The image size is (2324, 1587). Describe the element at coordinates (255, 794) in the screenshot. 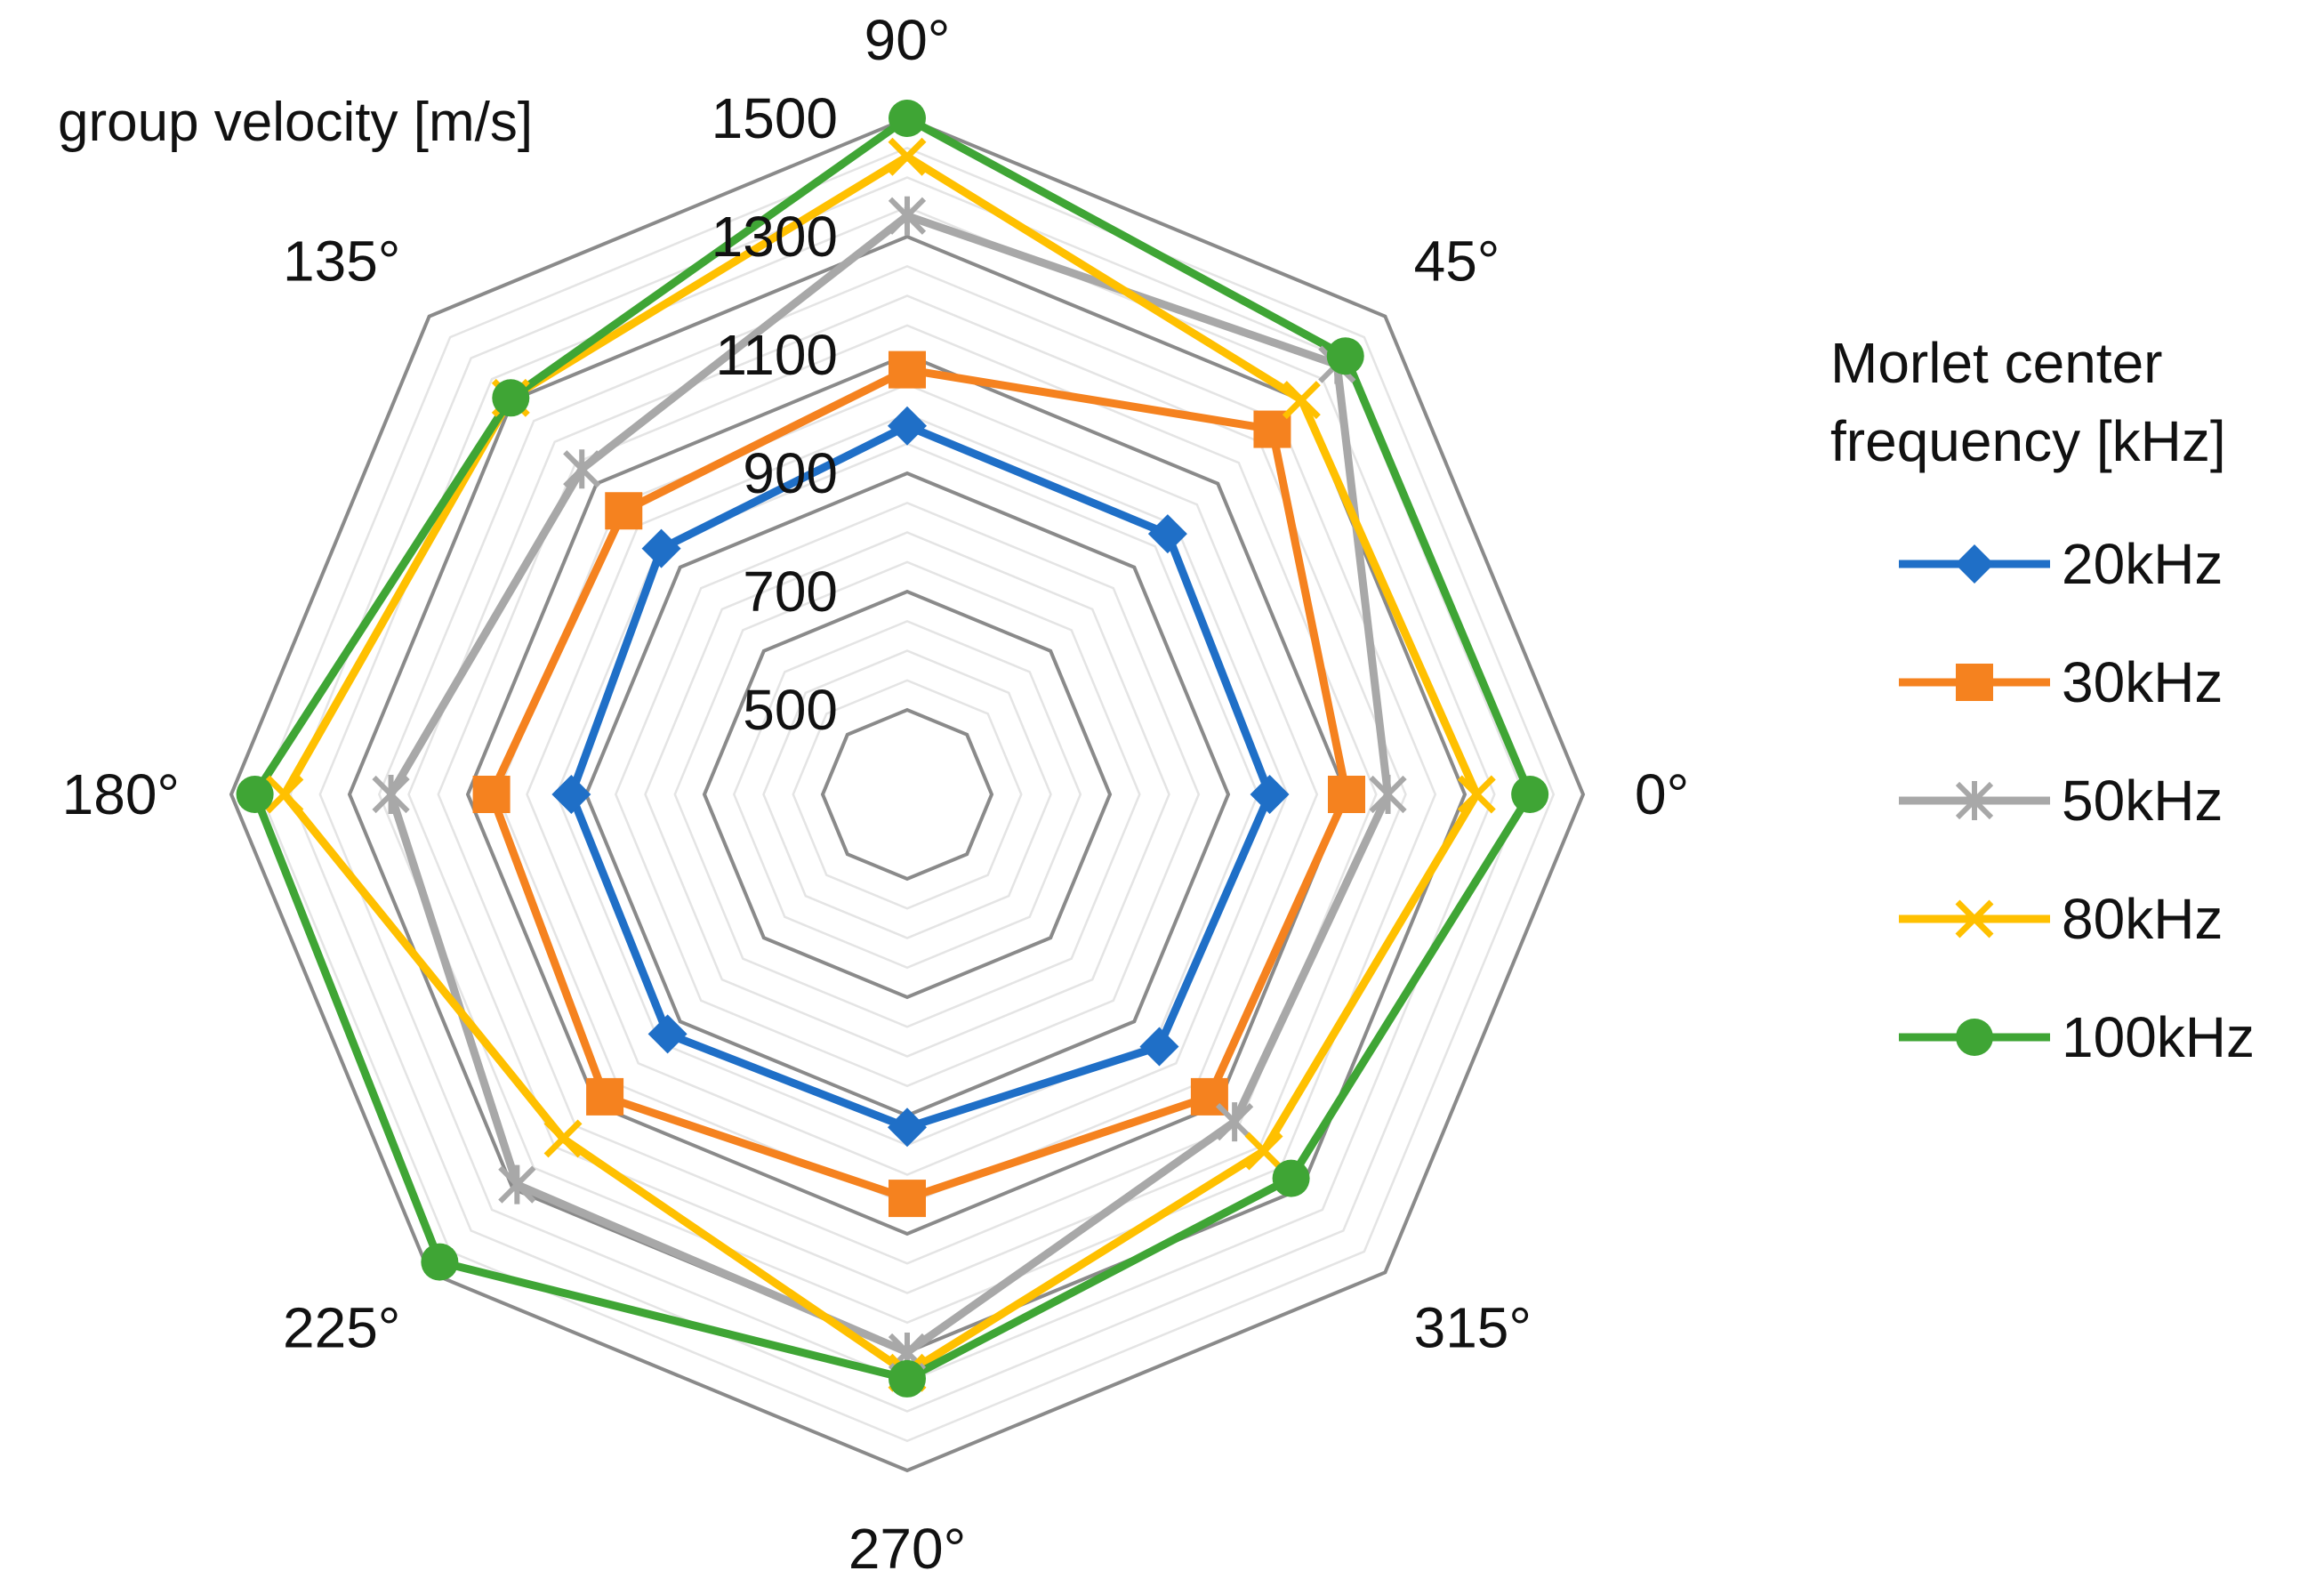

I see `point-100kHz-180deg` at that location.